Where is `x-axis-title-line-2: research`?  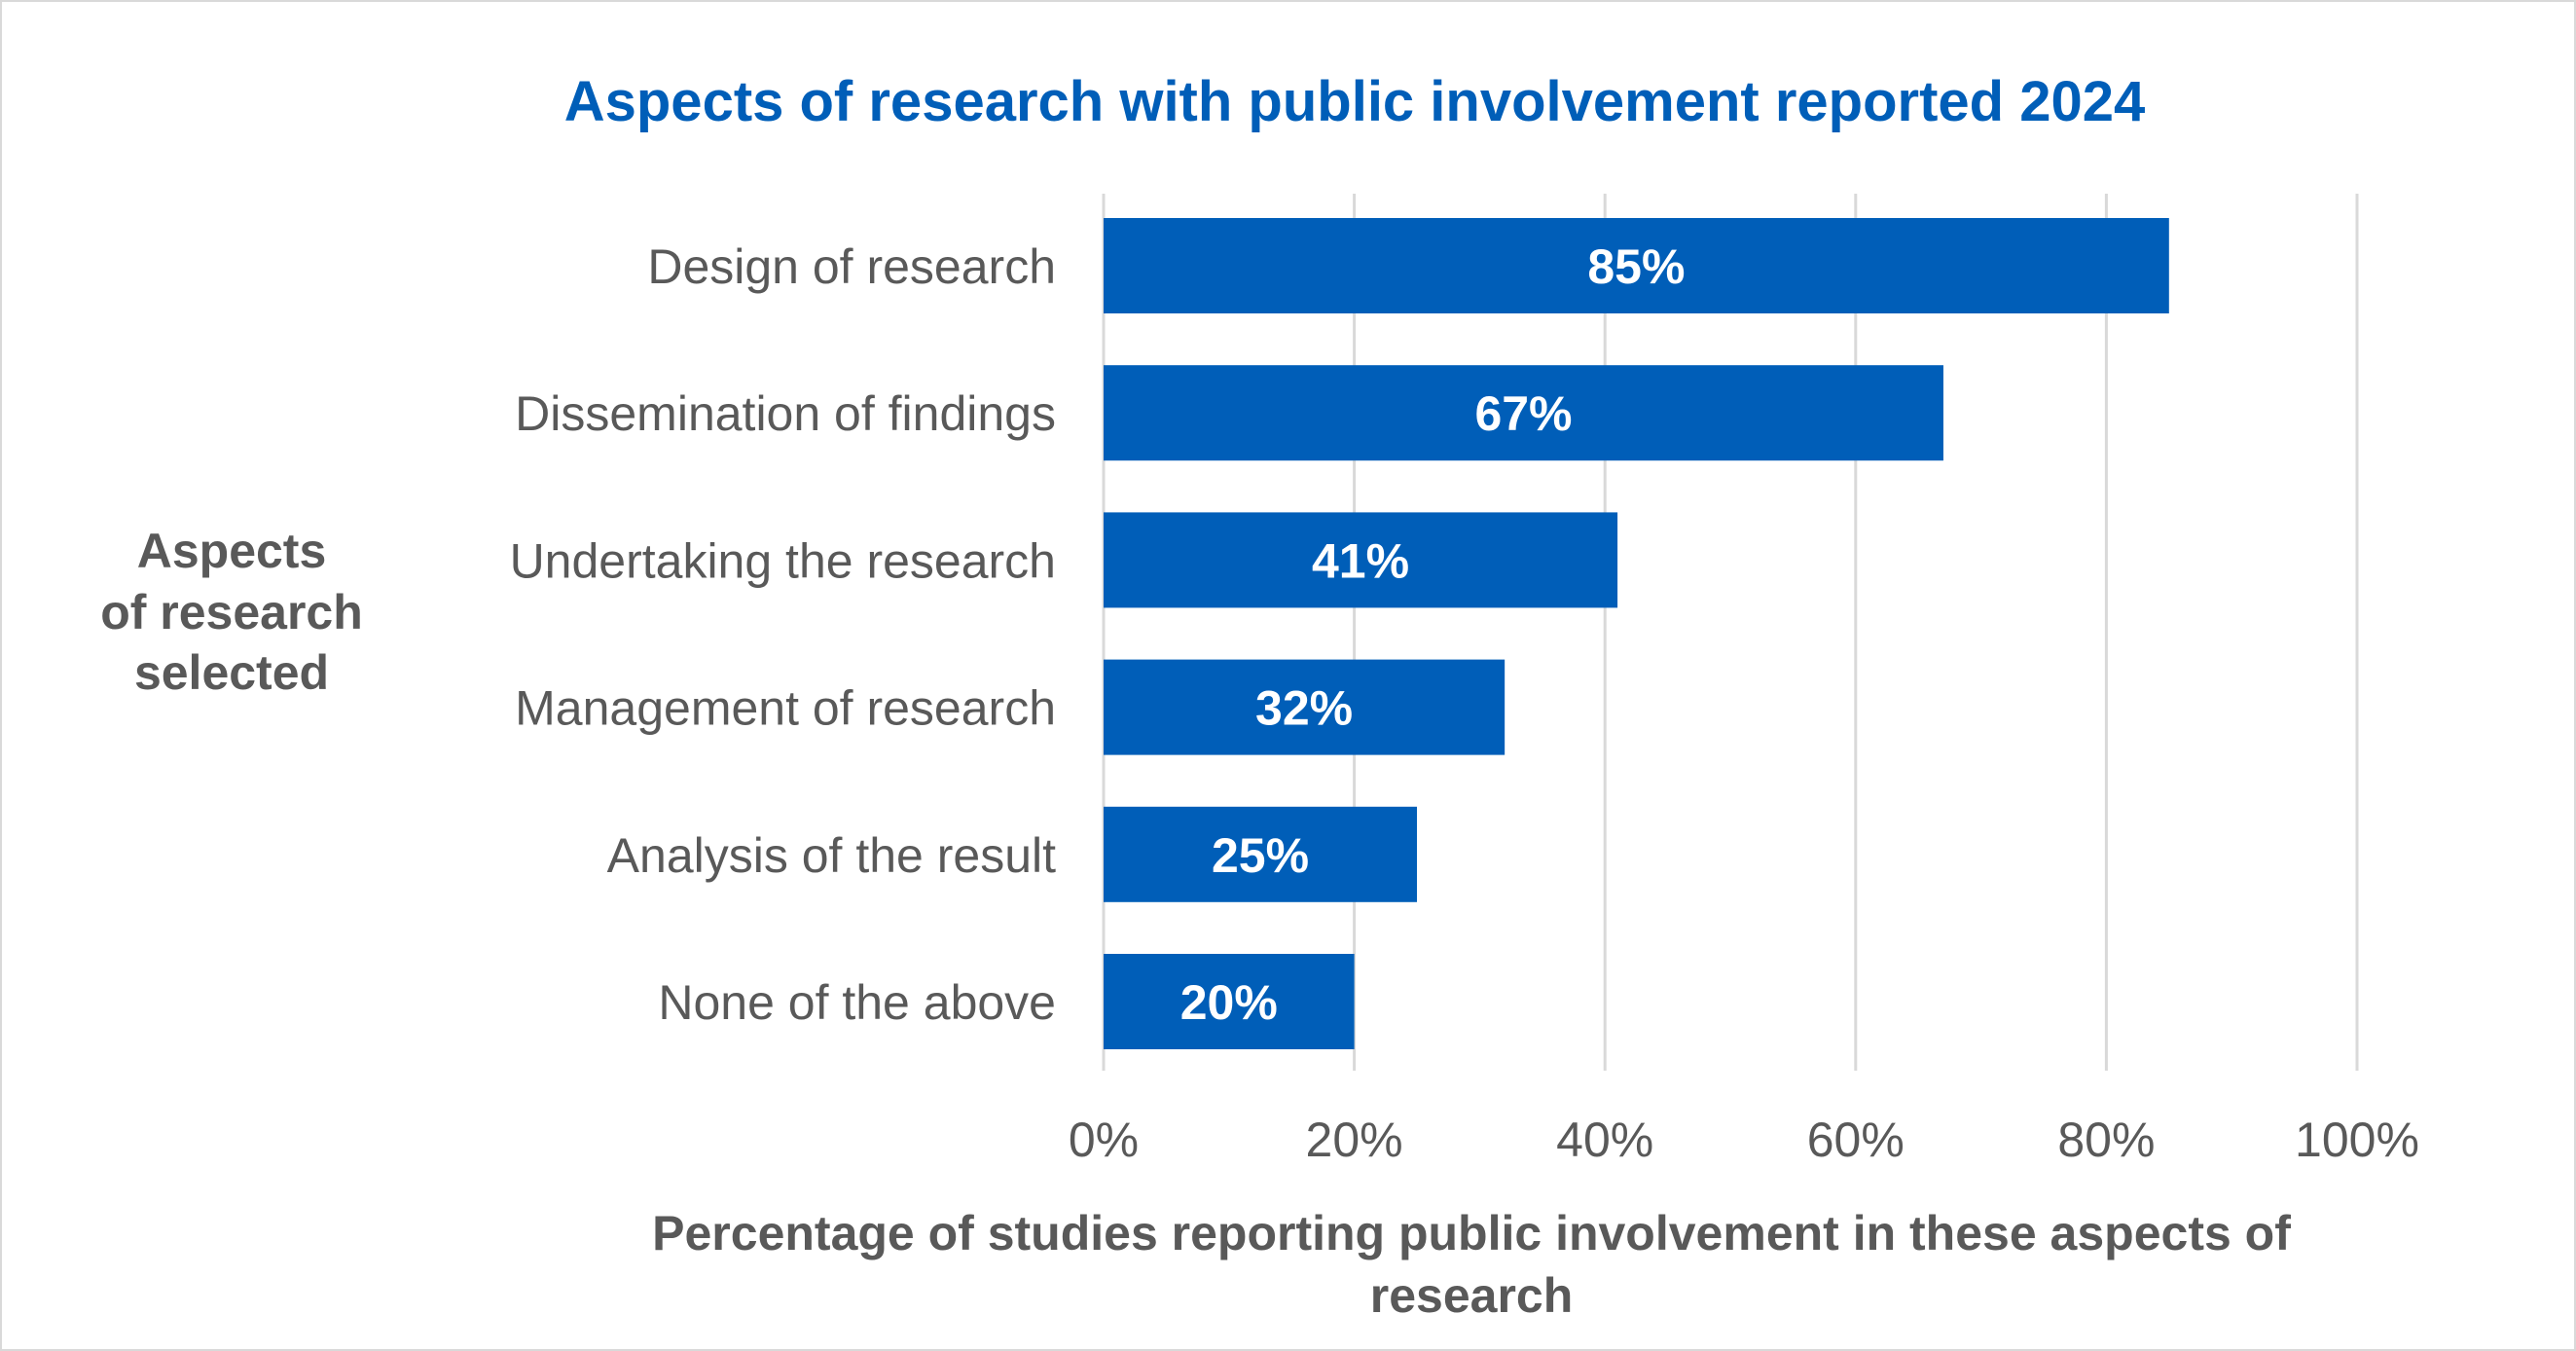
x-axis-title-line-2: research is located at coordinates (1472, 1296).